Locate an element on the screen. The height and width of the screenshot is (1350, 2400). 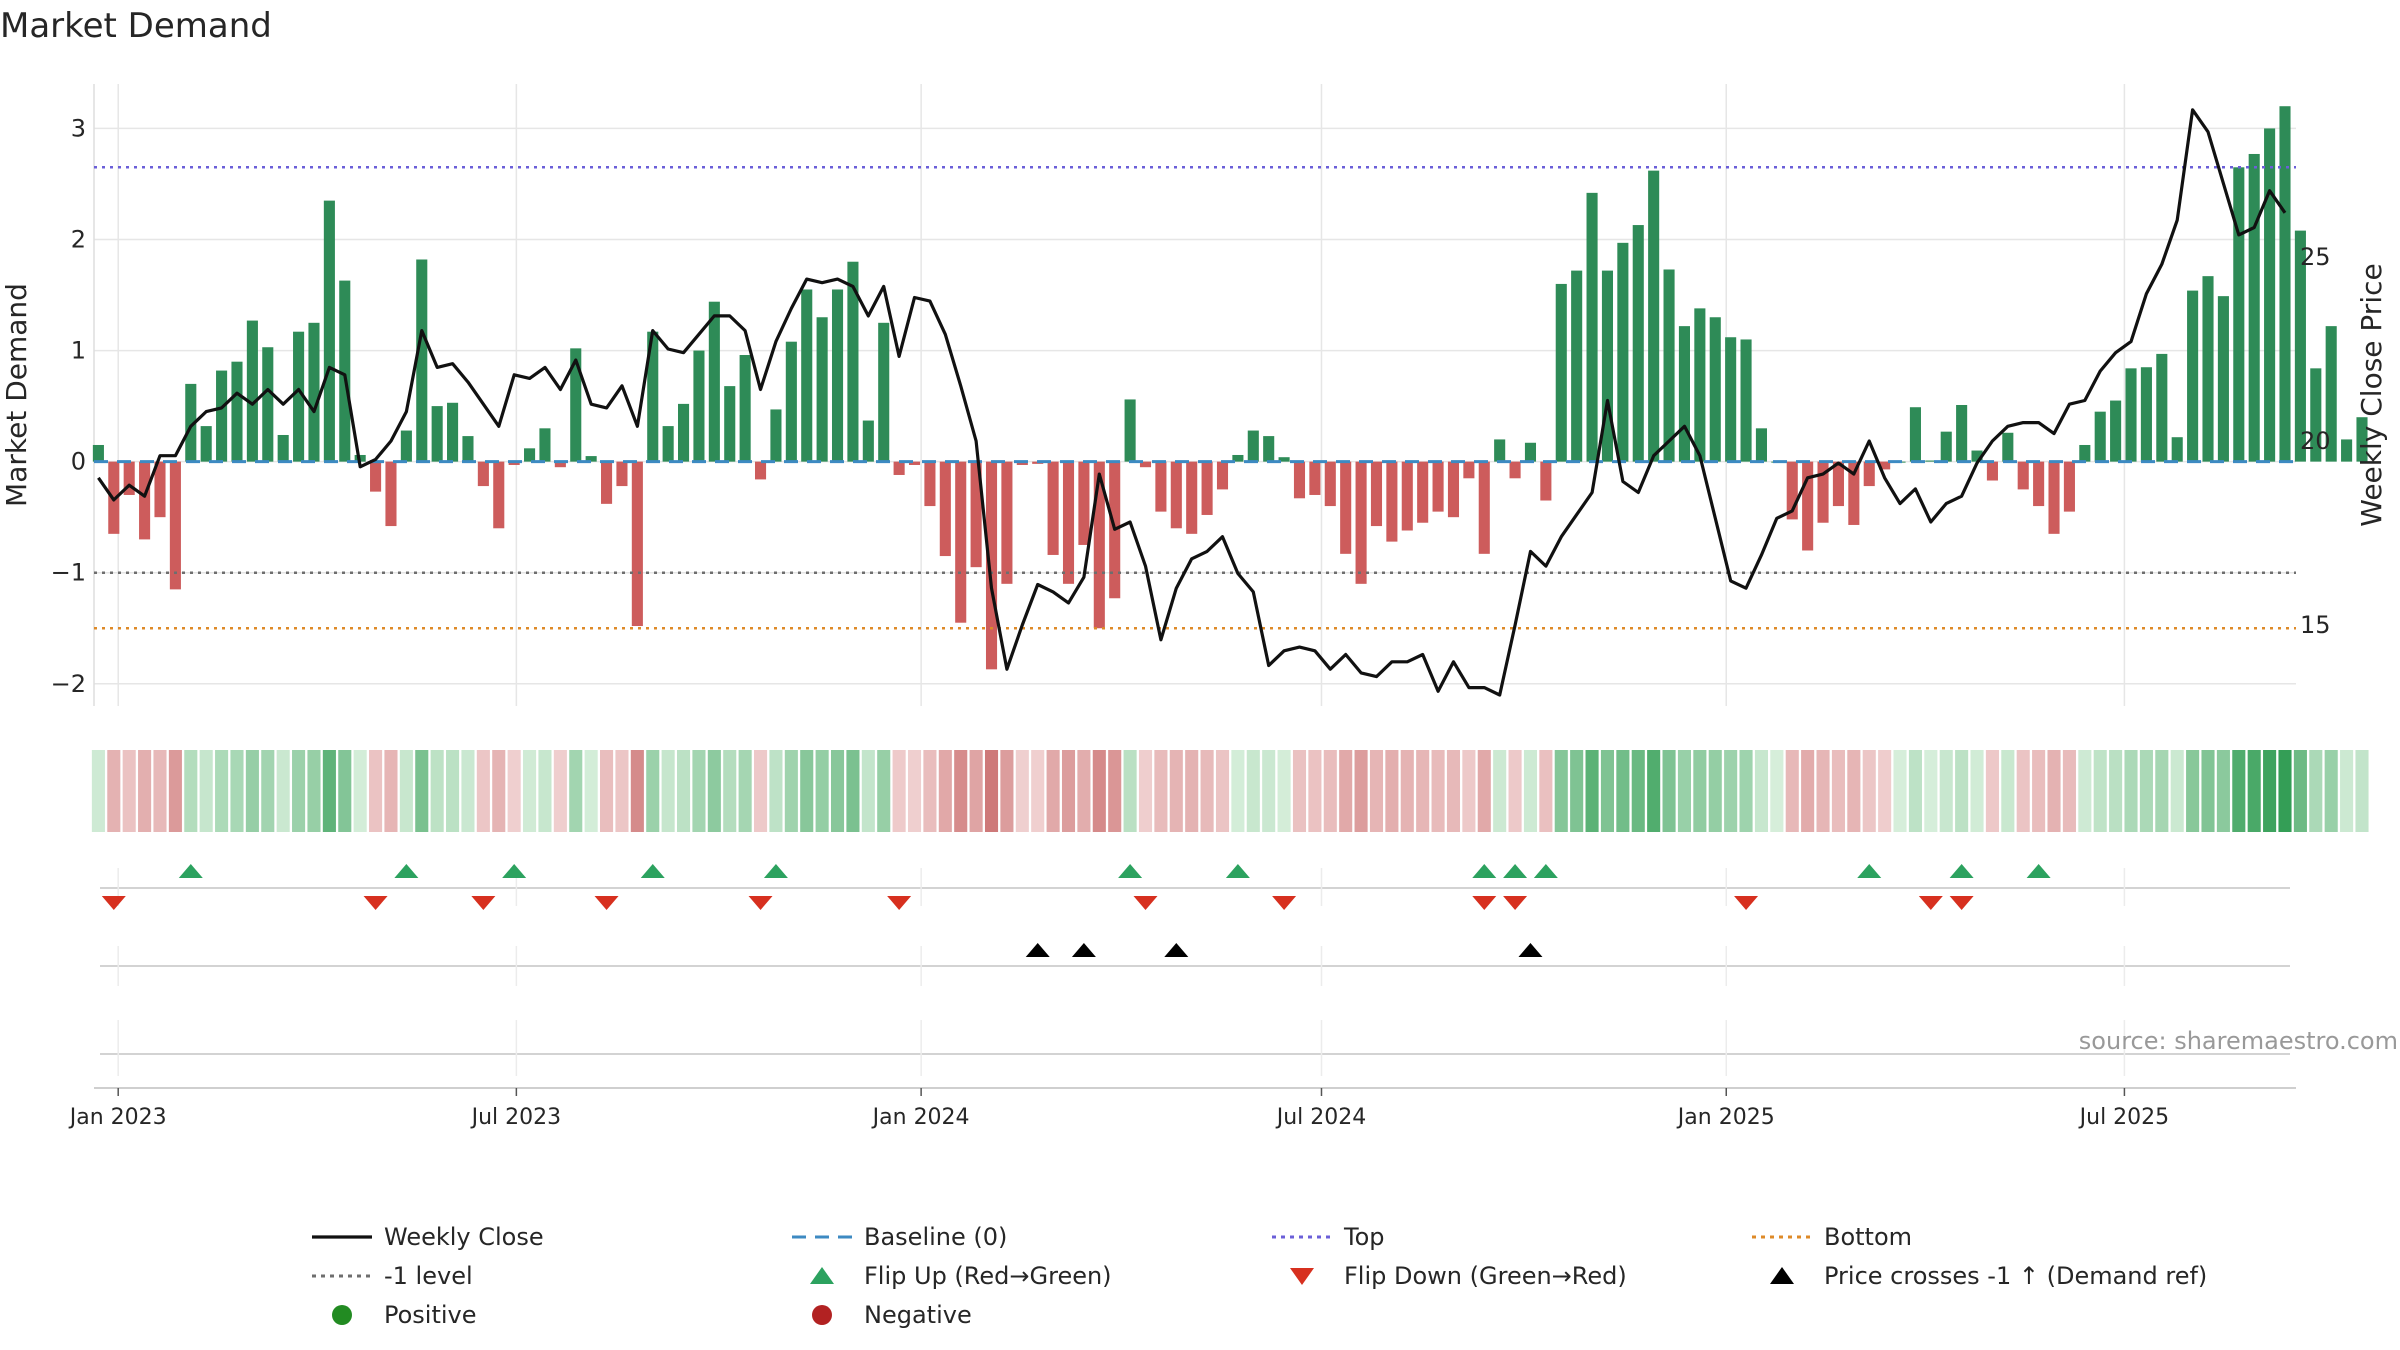
legend-label: Flip Up (Red→Green) is located at coordinates (988, 1276).